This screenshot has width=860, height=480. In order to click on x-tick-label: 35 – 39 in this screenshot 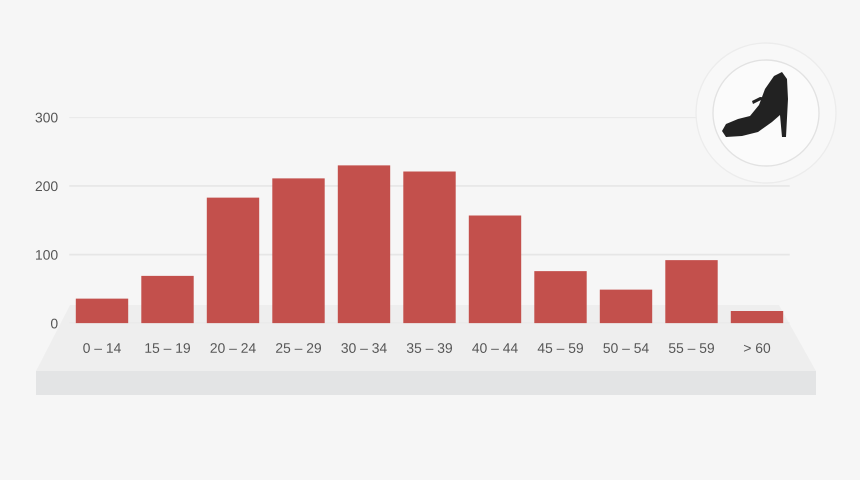, I will do `click(429, 348)`.